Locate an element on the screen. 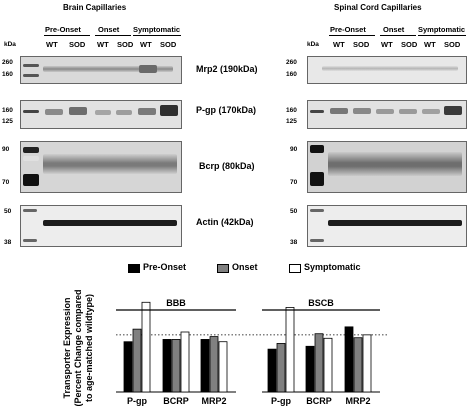 The height and width of the screenshot is (419, 474). spinal-mrp2-marker-high: 260 is located at coordinates (291, 62).